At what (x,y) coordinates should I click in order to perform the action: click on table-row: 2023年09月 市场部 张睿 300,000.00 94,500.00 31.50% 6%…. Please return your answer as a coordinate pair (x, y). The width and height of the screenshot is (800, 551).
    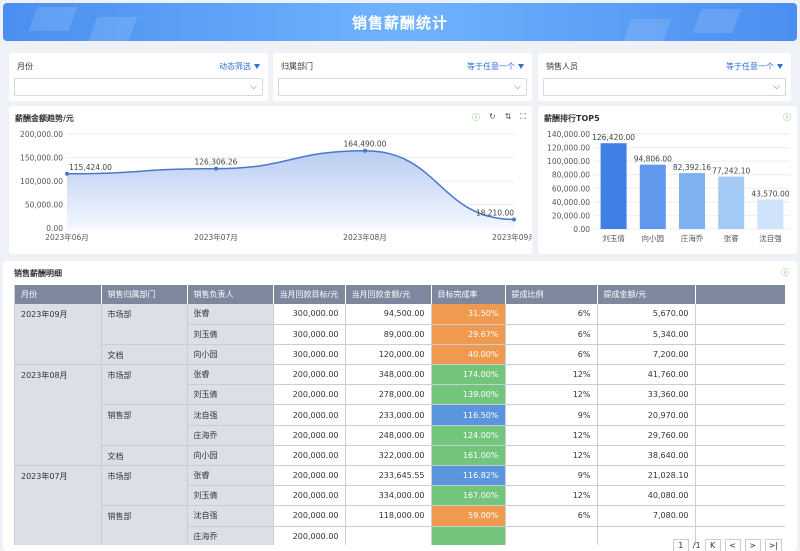
    Looking at the image, I should click on (400, 335).